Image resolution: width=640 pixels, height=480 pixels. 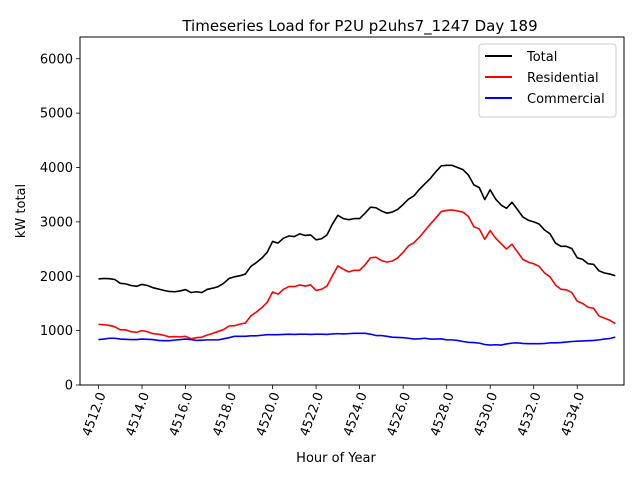 I want to click on legend-box, so click(x=547, y=80).